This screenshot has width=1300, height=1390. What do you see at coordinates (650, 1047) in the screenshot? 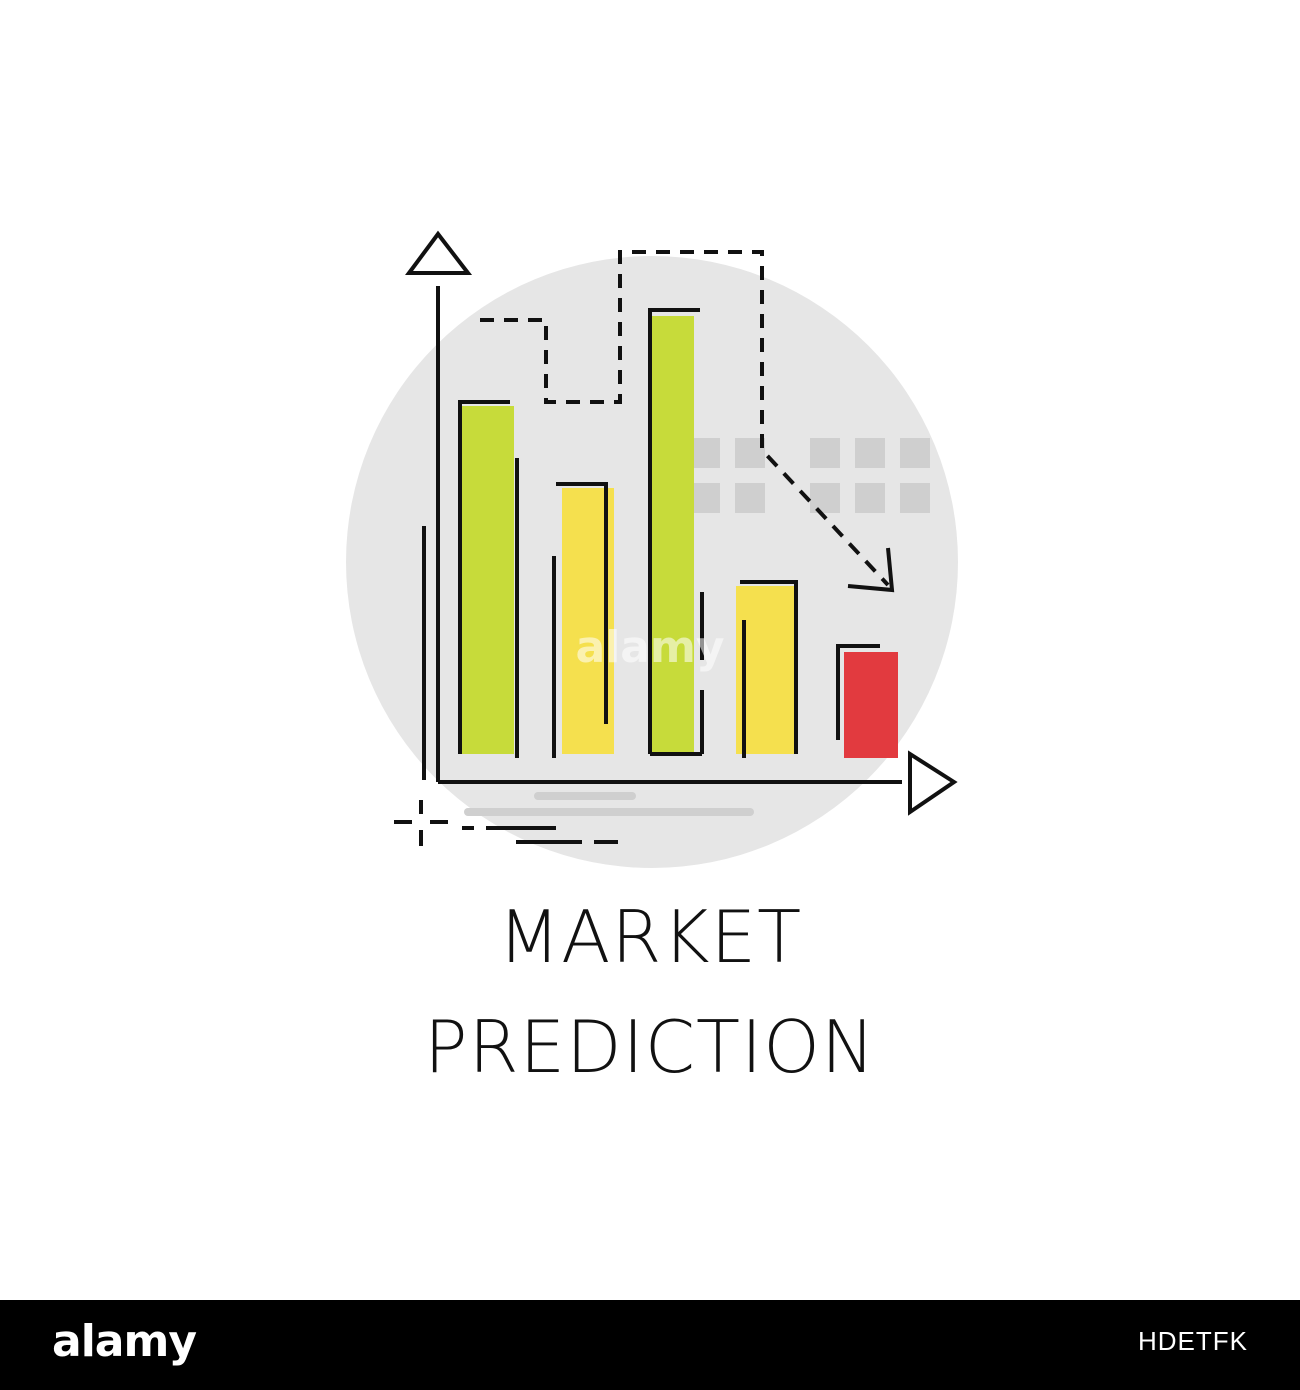
I see `caption-line-2: PREDICTION` at bounding box center [650, 1047].